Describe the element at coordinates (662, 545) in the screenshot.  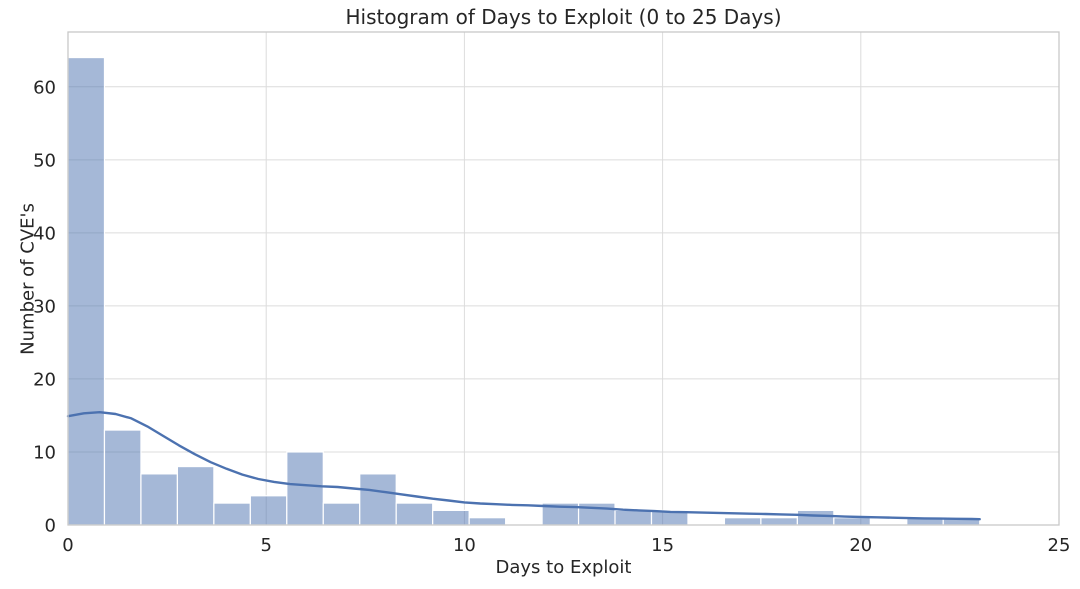
I see `x-tick-label: 15` at that location.